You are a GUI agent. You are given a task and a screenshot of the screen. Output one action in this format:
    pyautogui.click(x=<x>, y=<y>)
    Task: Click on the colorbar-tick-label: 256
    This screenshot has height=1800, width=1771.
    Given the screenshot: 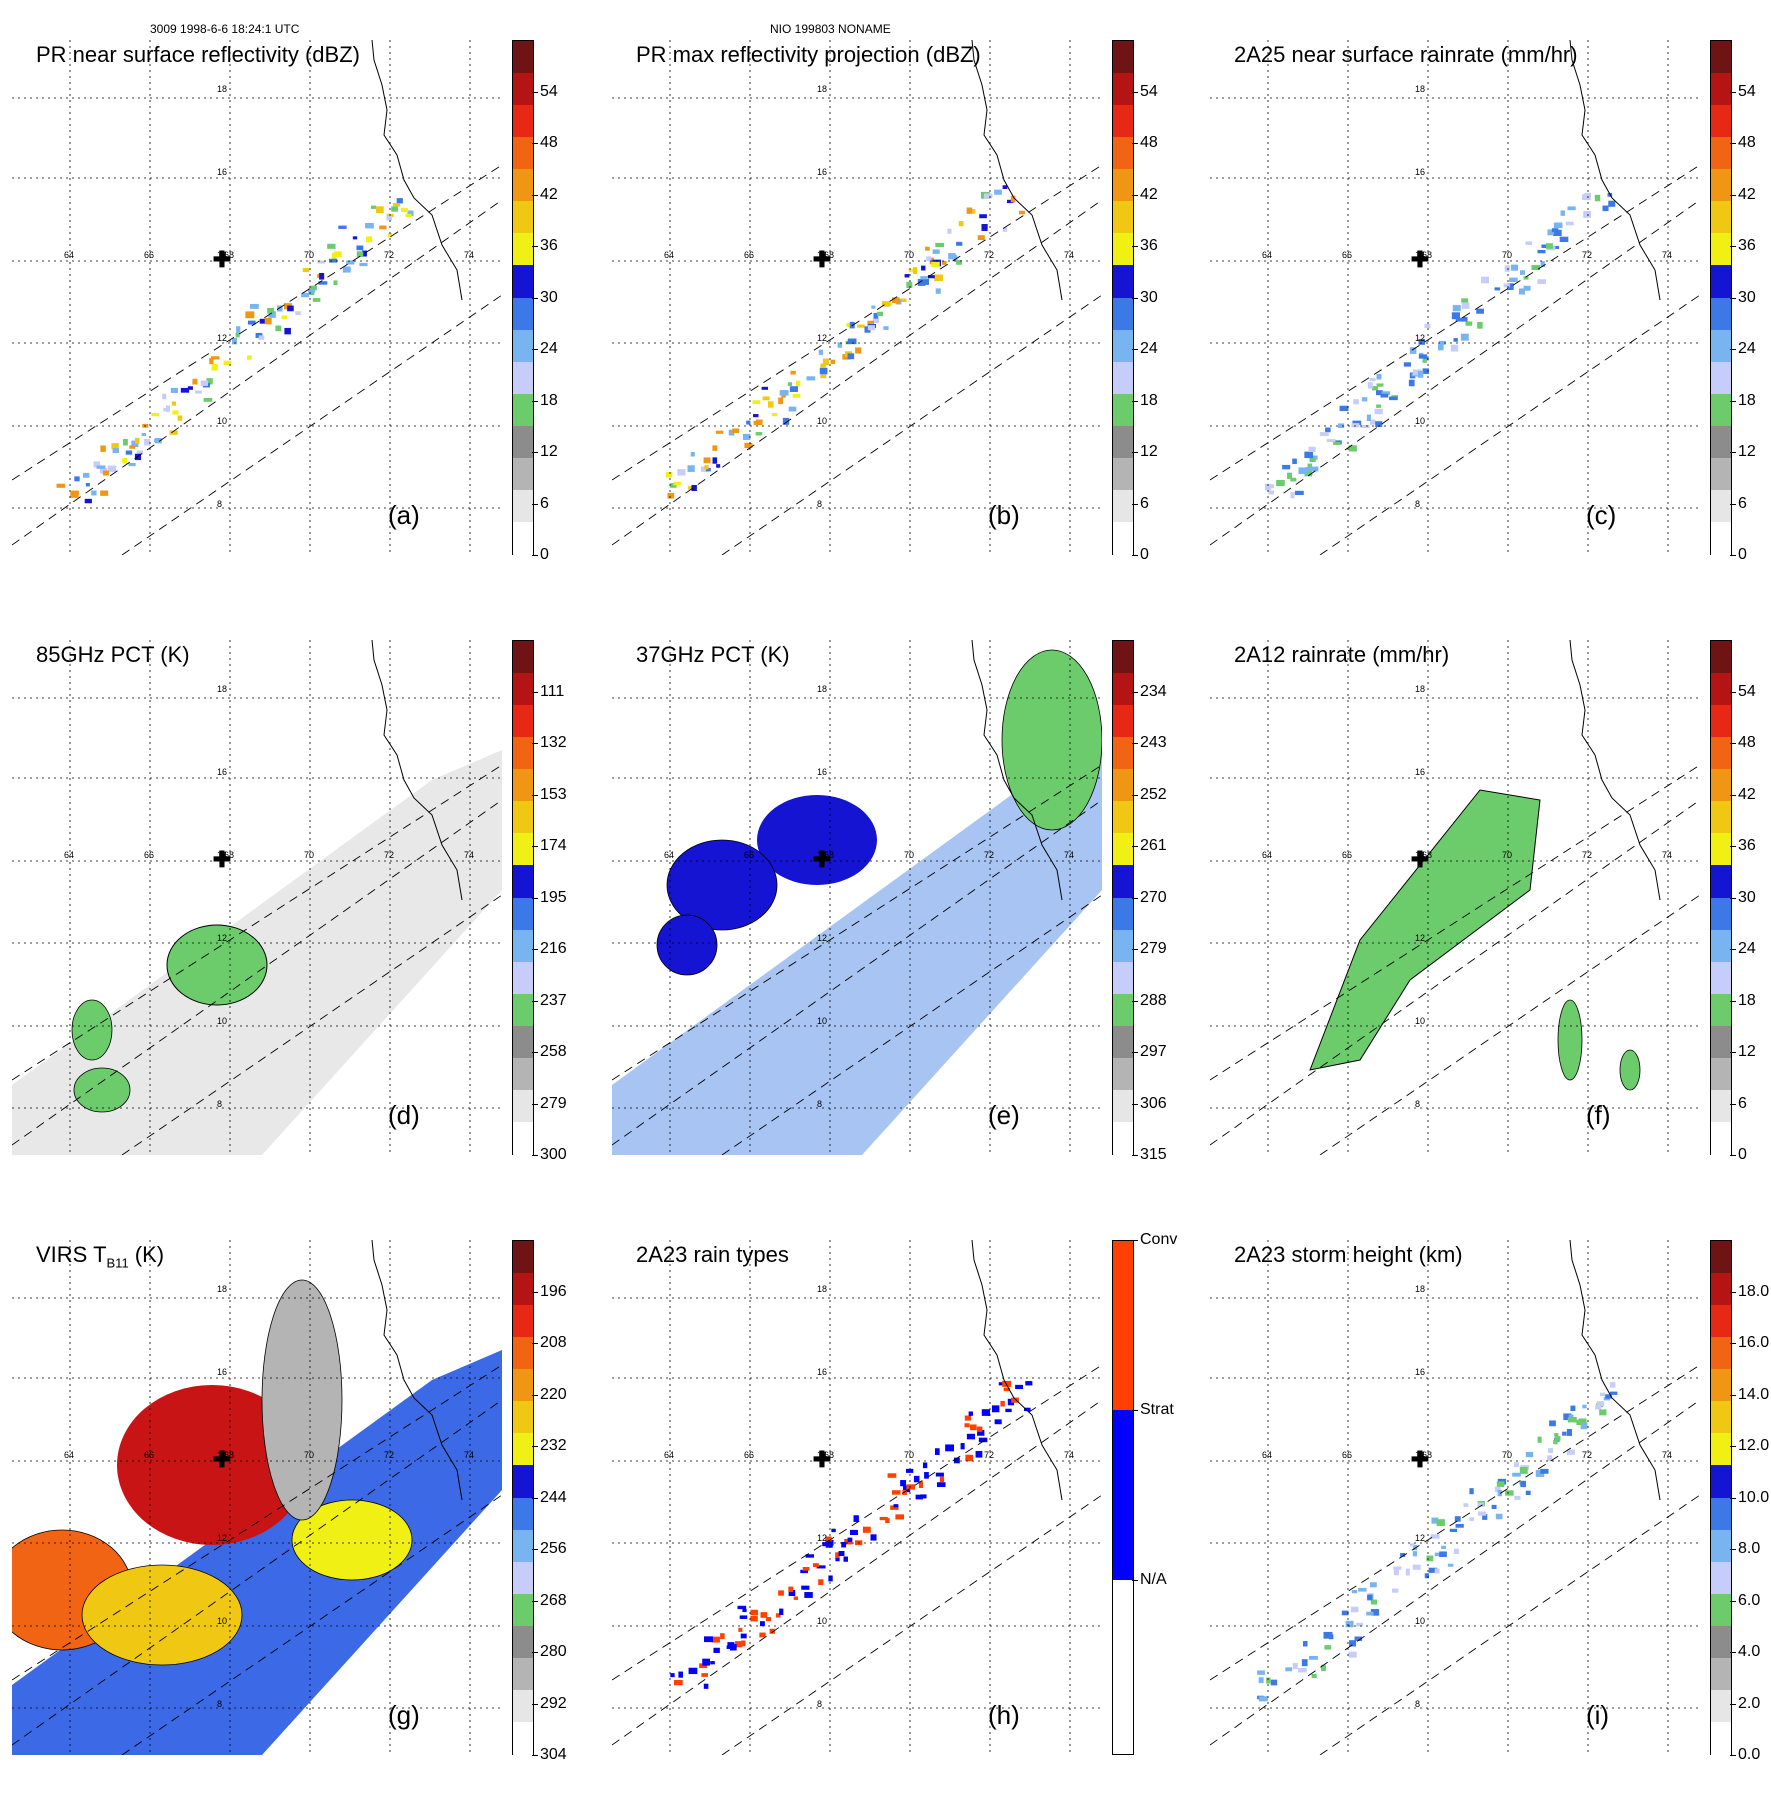 What is the action you would take?
    pyautogui.click(x=549, y=1548)
    